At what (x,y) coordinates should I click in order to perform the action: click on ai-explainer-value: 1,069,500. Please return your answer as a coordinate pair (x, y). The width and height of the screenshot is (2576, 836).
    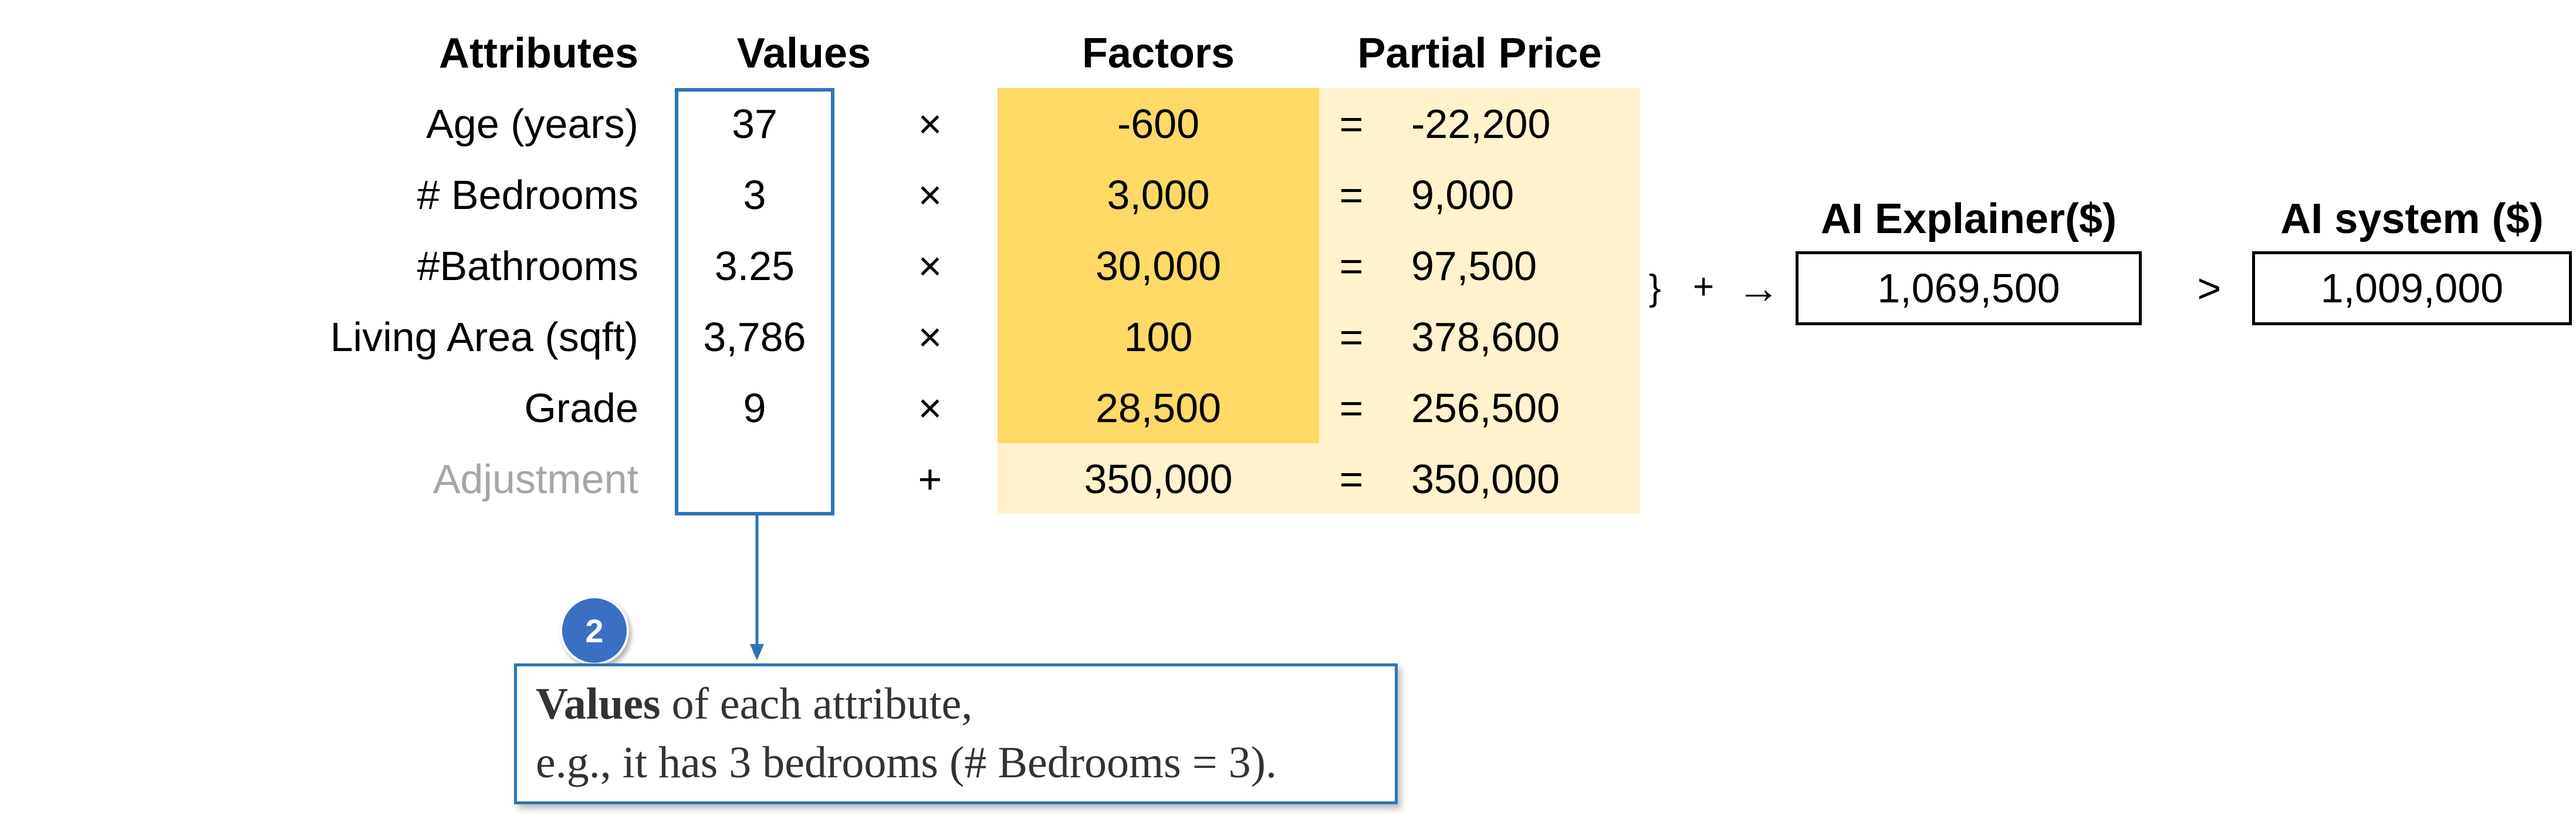
    Looking at the image, I should click on (1968, 288).